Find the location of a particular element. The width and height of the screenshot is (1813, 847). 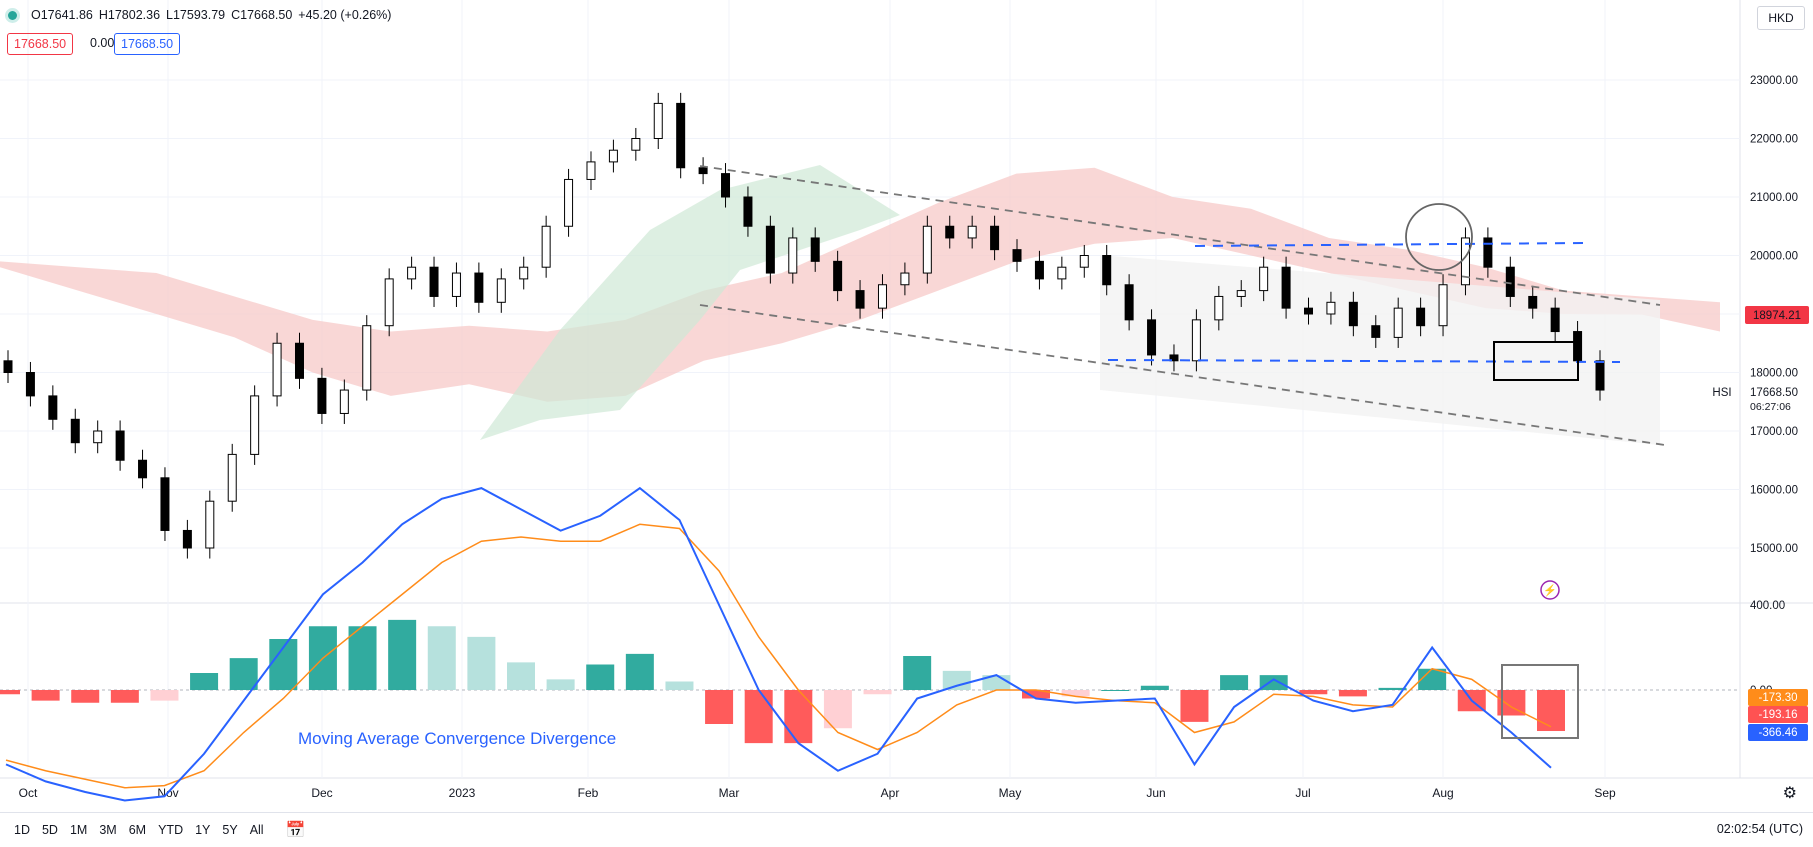

macd-tag is located at coordinates (1778, 732).